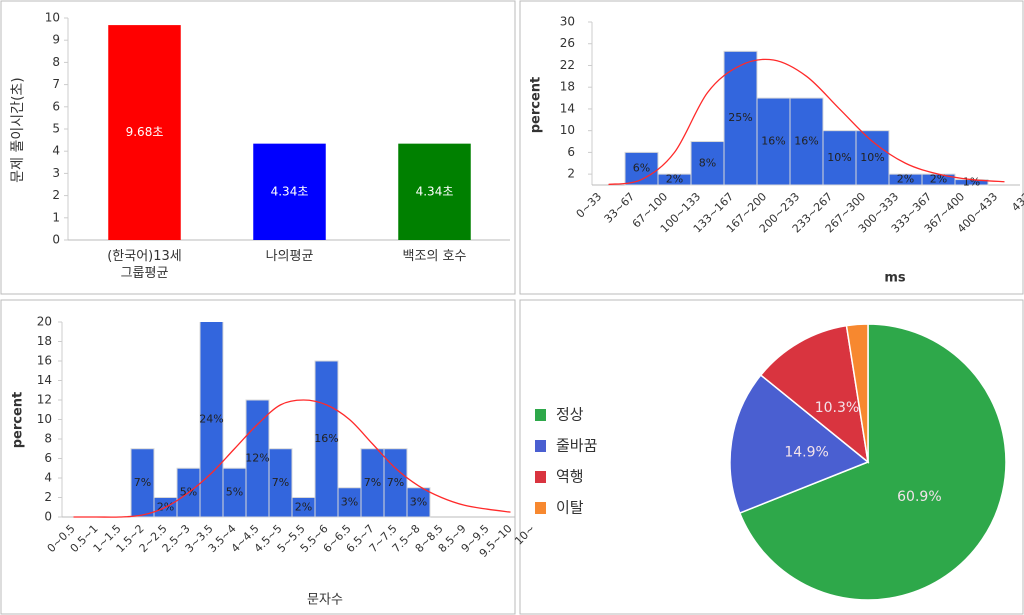 This screenshot has width=1024, height=615. I want to click on y-tick-label: 5, so click(56, 129).